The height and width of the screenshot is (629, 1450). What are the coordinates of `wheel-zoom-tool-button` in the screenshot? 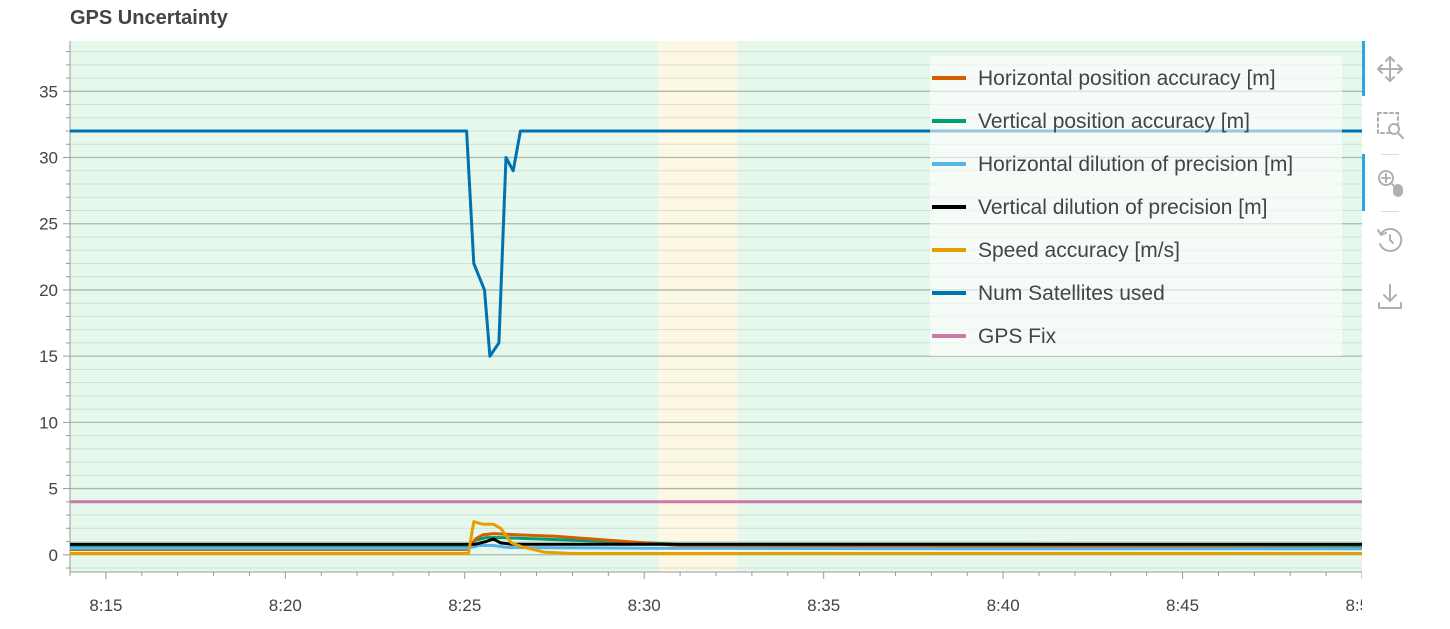 It's located at (1390, 182).